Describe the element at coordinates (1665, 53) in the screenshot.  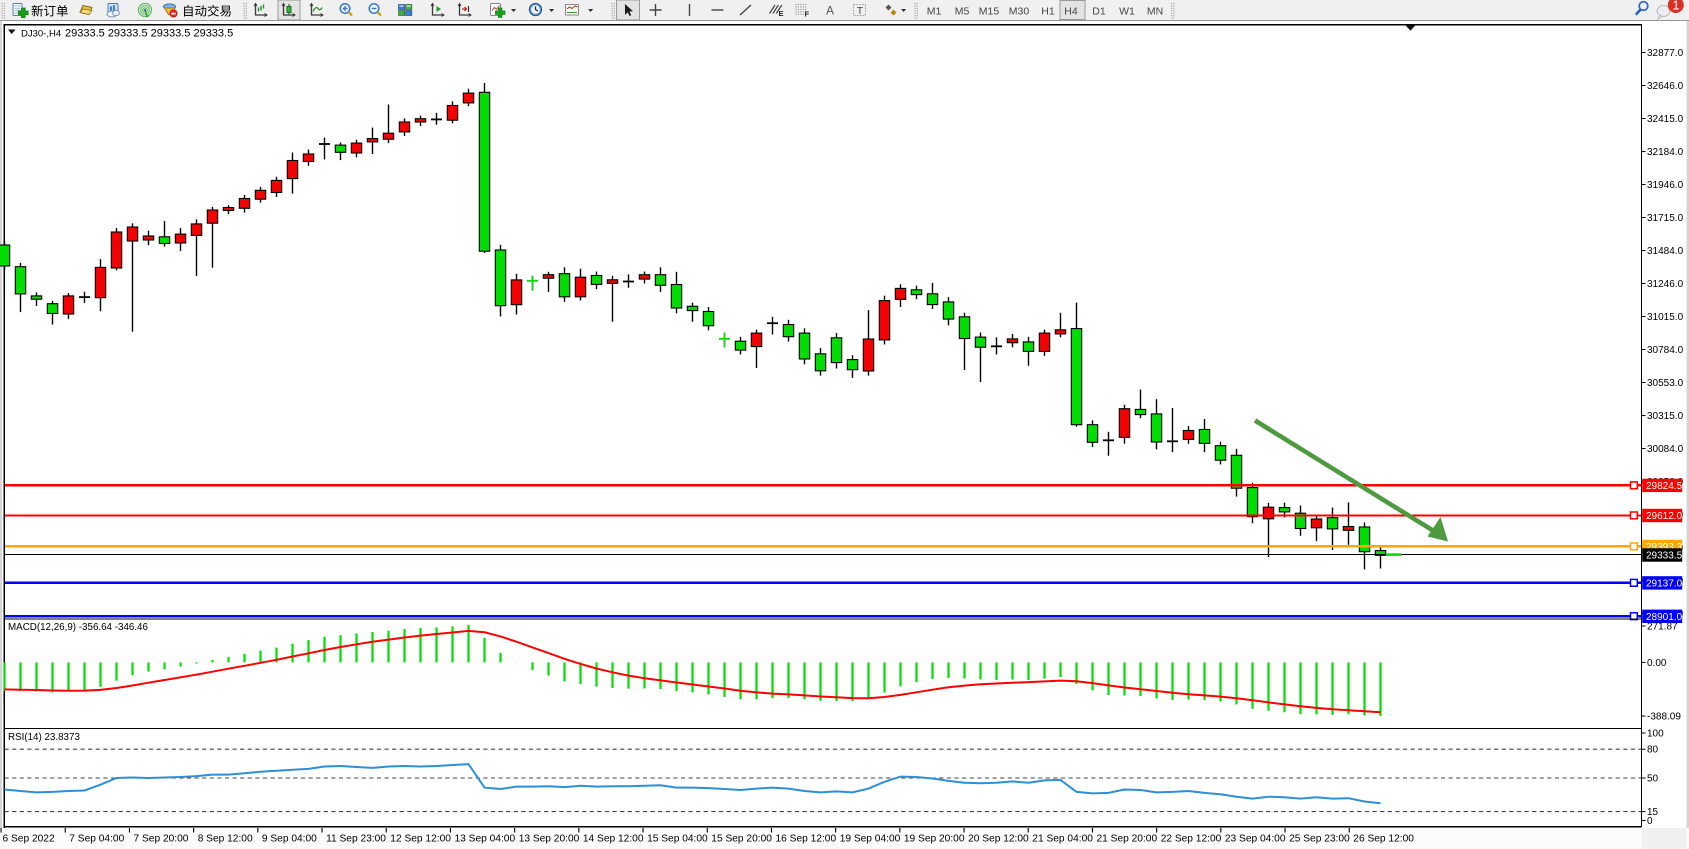
I see `svg-text: 32877.0` at that location.